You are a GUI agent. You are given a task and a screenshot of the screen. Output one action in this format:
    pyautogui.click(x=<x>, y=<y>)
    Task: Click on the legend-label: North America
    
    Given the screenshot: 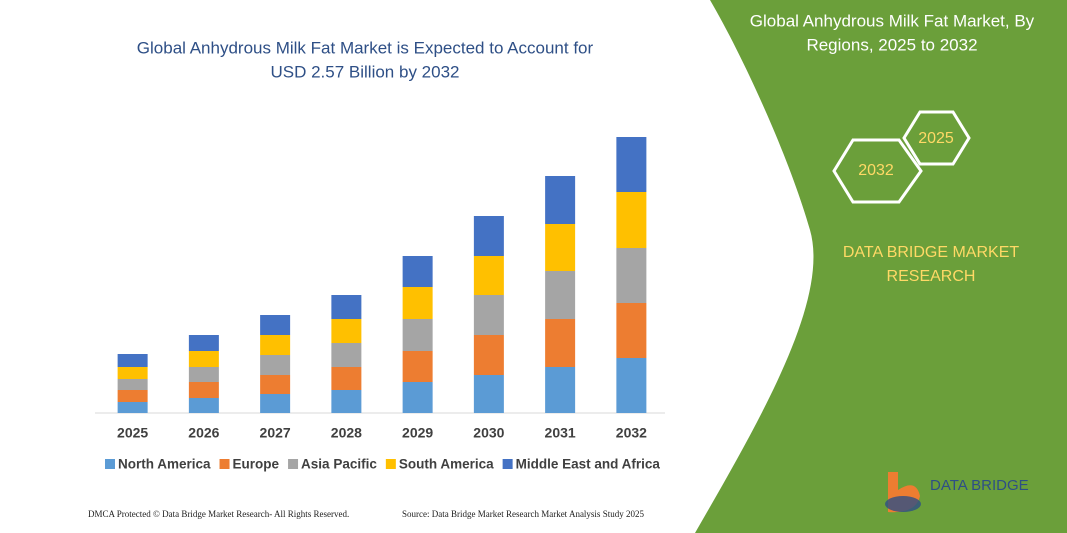 What is the action you would take?
    pyautogui.click(x=164, y=464)
    